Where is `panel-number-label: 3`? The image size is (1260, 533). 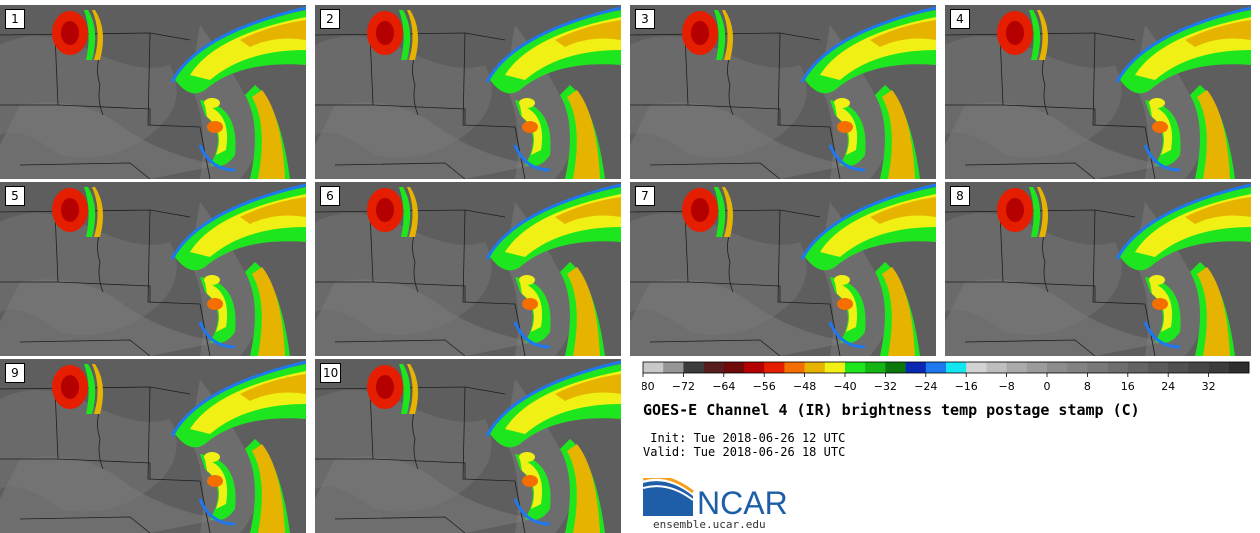 panel-number-label: 3 is located at coordinates (645, 19).